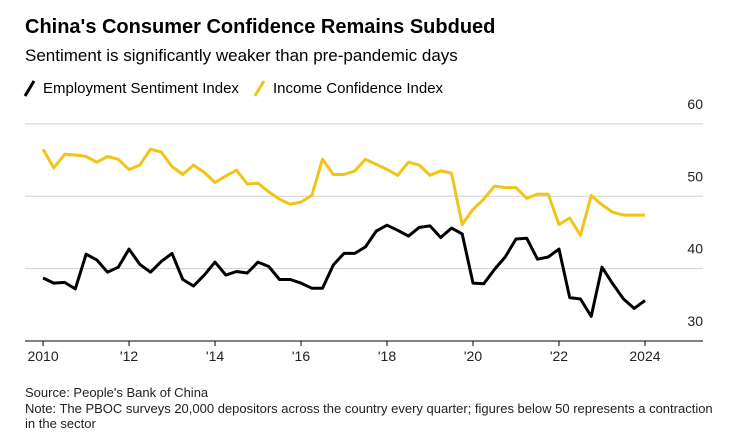 The height and width of the screenshot is (448, 732). Describe the element at coordinates (301, 356) in the screenshot. I see `x-tick-label: '16` at that location.